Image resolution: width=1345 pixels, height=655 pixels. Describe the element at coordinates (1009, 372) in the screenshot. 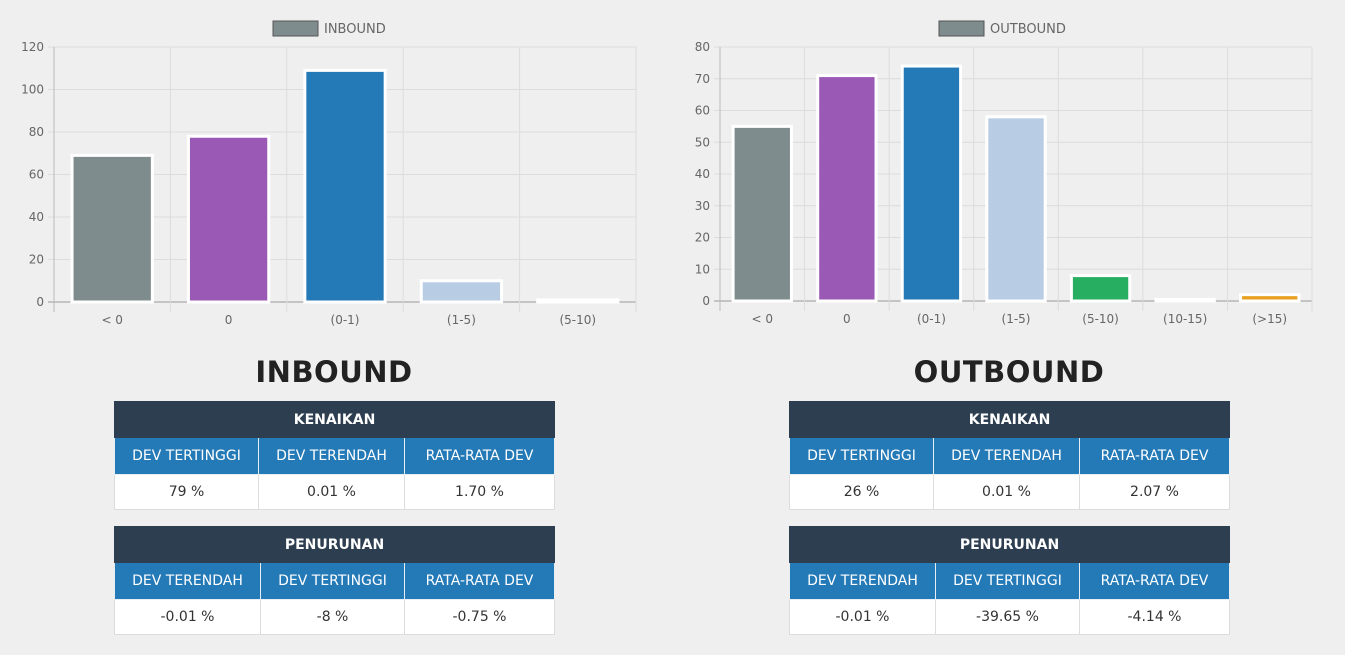

I see `outbound-title: OUTBOUND` at that location.